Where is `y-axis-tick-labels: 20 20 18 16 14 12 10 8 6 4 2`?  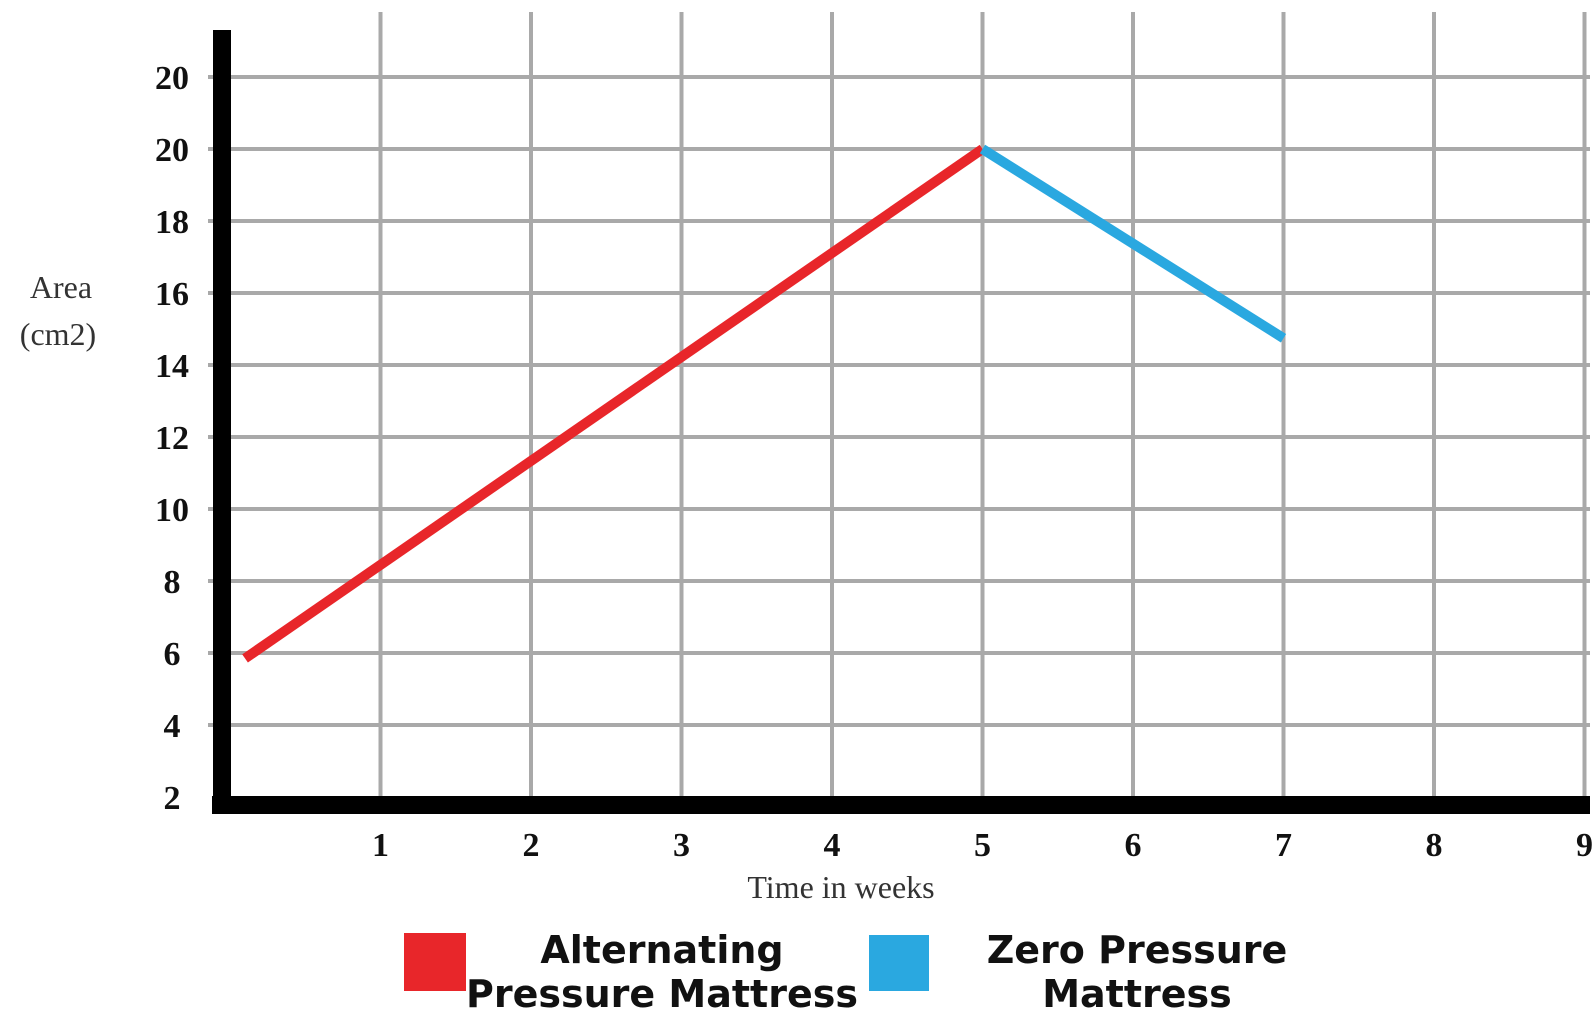 y-axis-tick-labels: 20 20 18 16 14 12 10 8 6 4 2 is located at coordinates (172, 438).